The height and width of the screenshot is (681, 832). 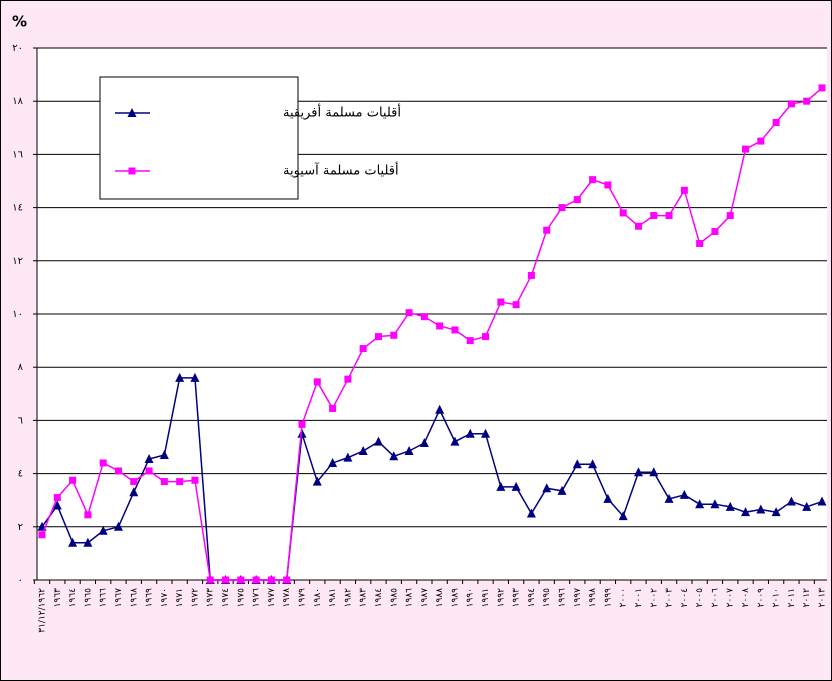 What do you see at coordinates (746, 598) in the screenshot?
I see `x-tick-label: ٢٠٠٨` at bounding box center [746, 598].